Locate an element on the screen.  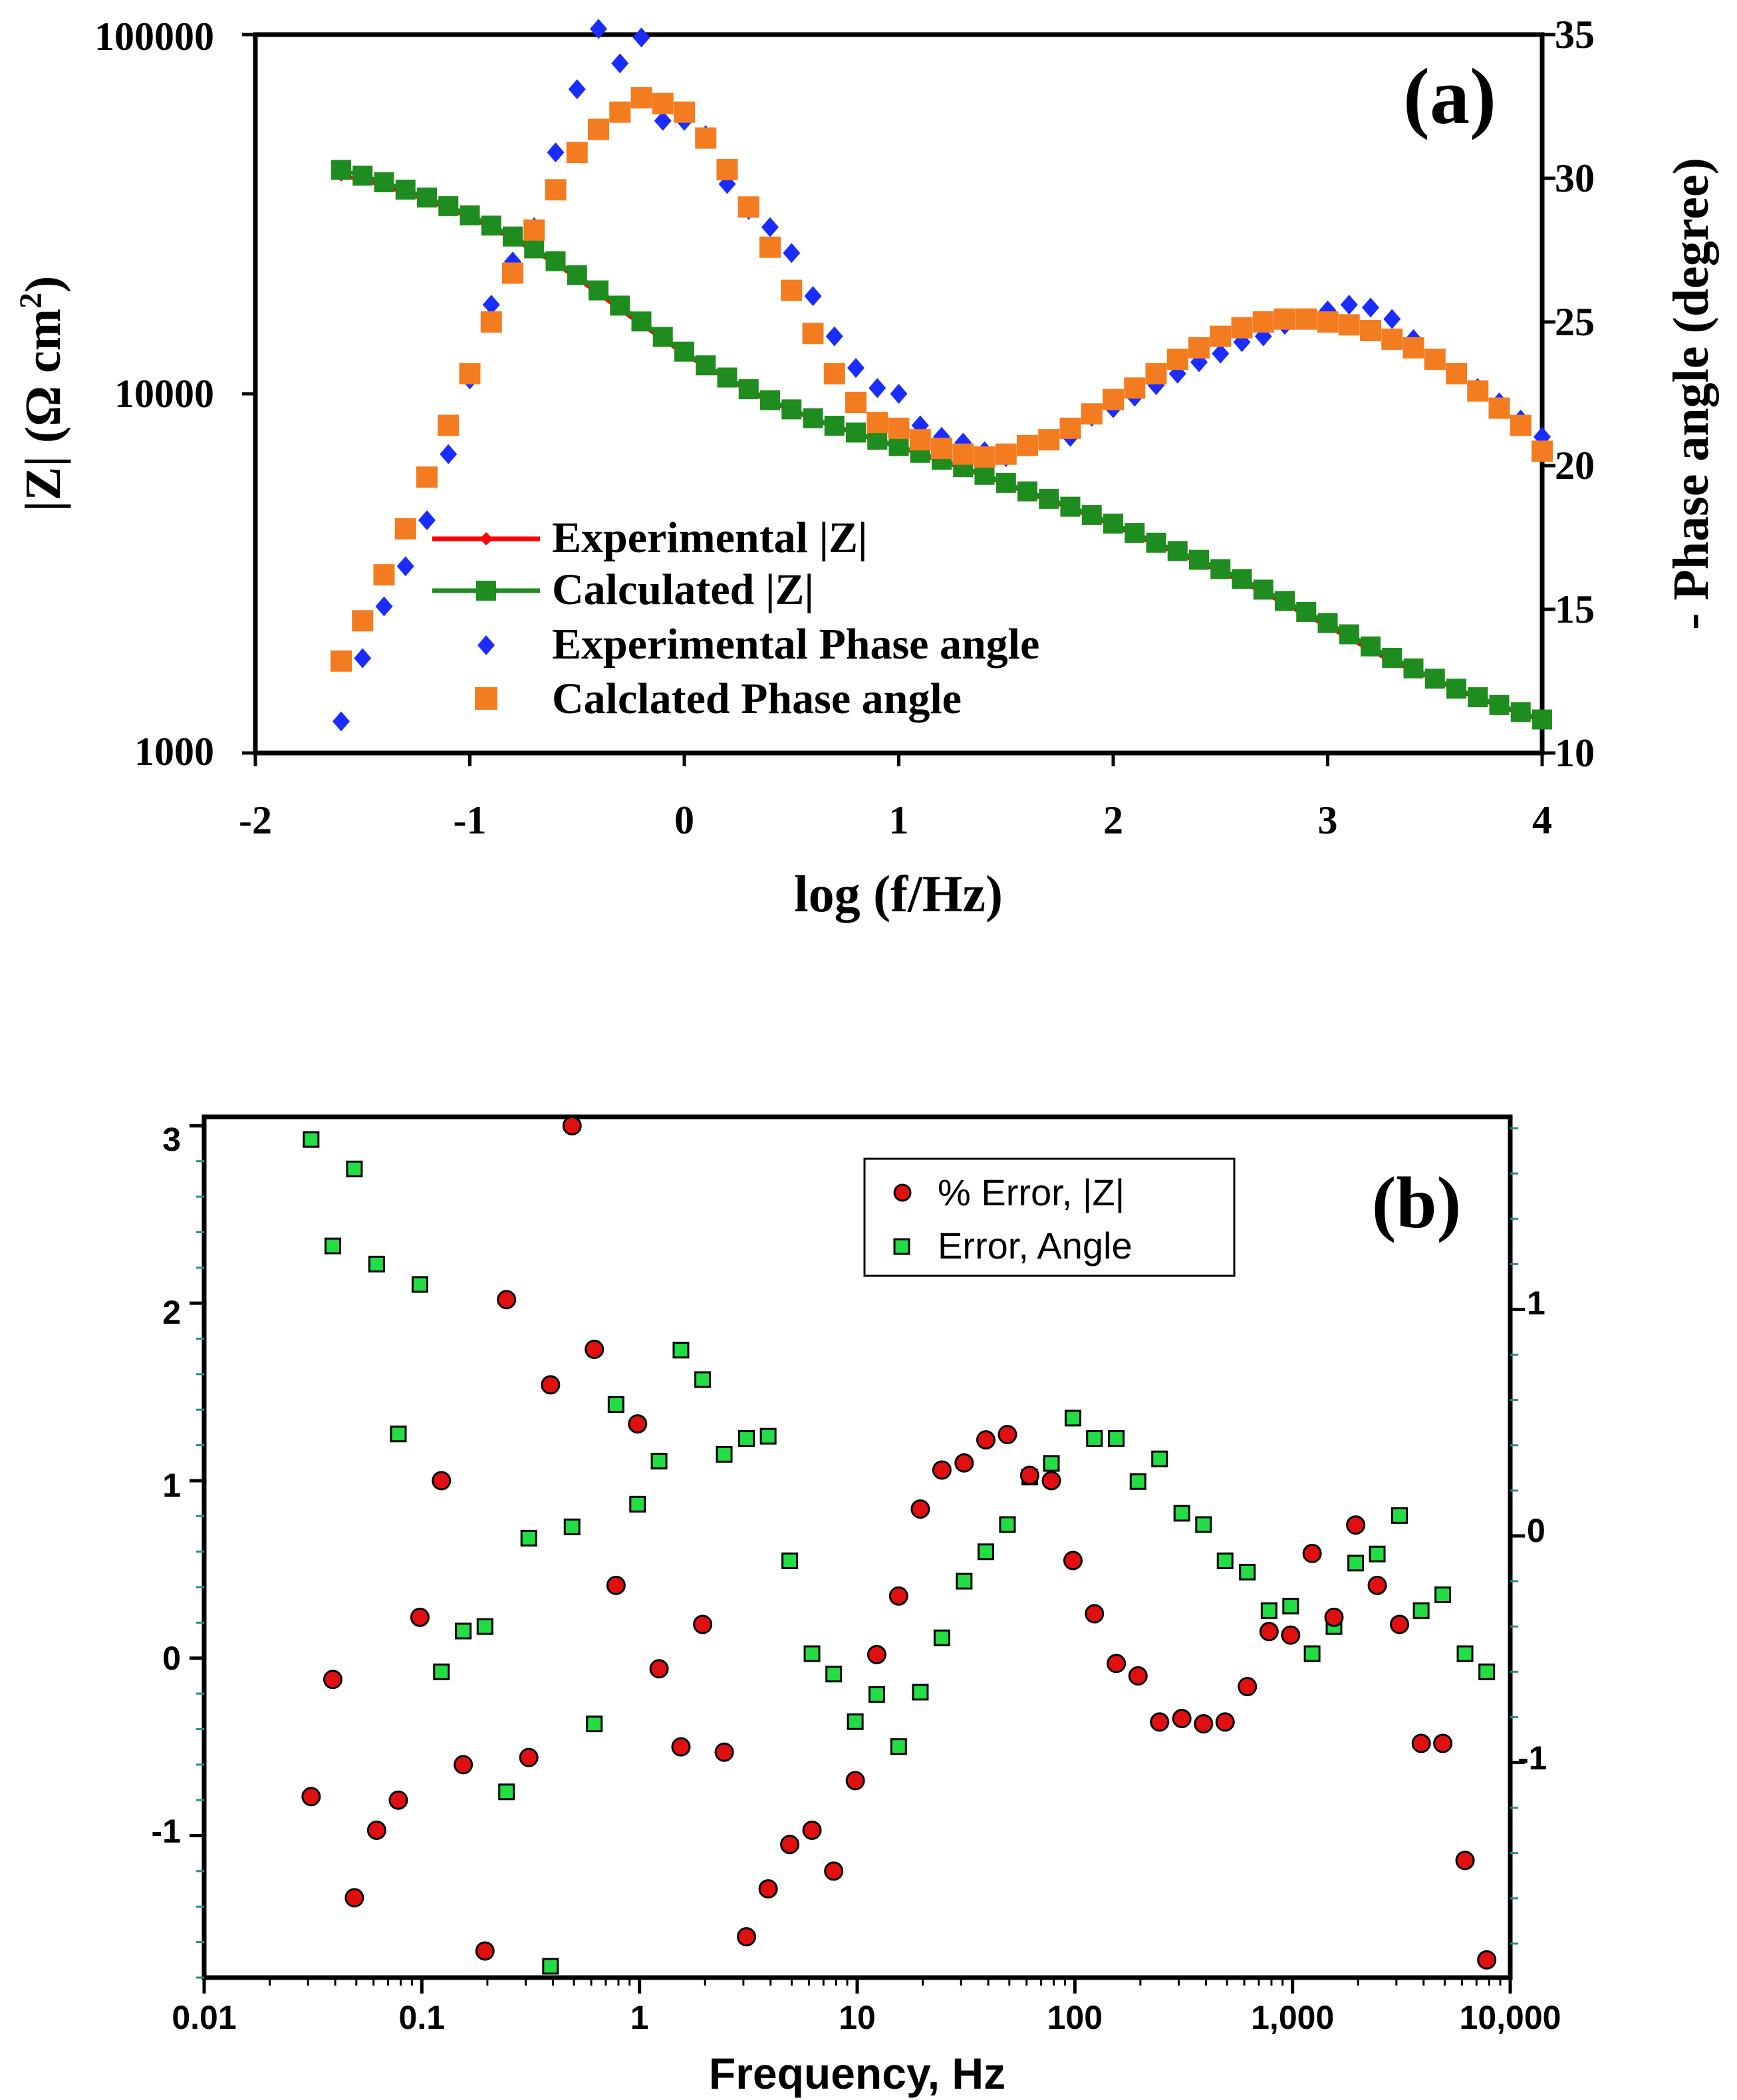
b-legend: % Error, |Z| Error, Angle is located at coordinates (1049, 1217).